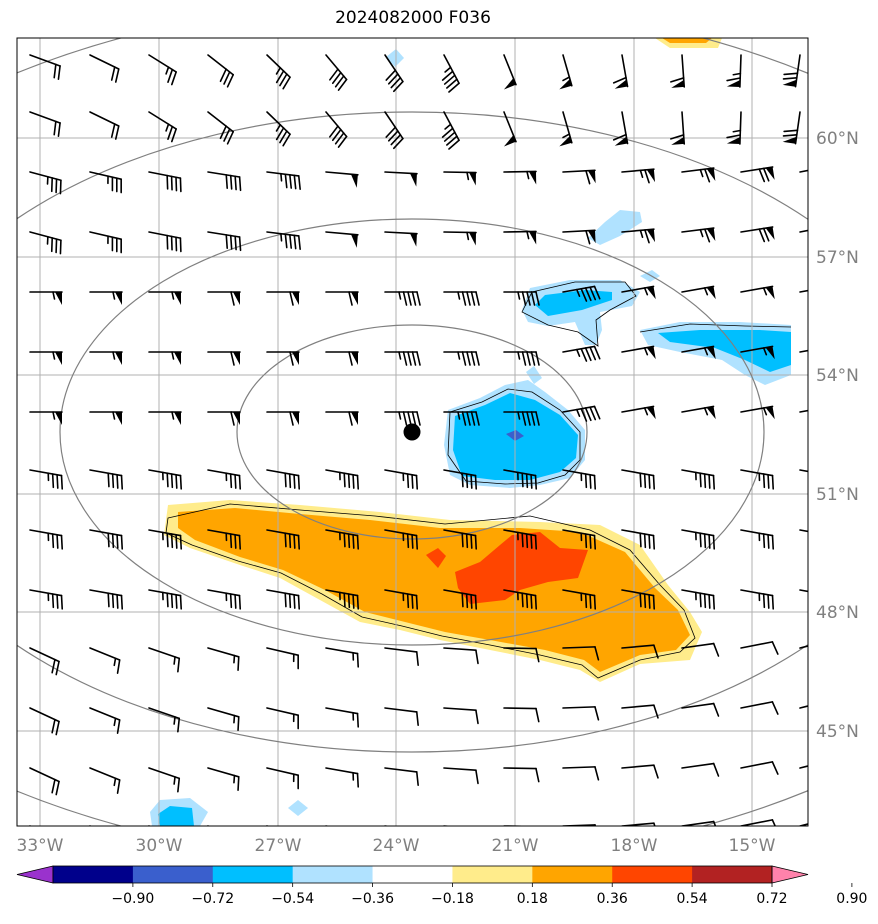  Describe the element at coordinates (837, 732) in the screenshot. I see `lat-label: 45°N` at that location.